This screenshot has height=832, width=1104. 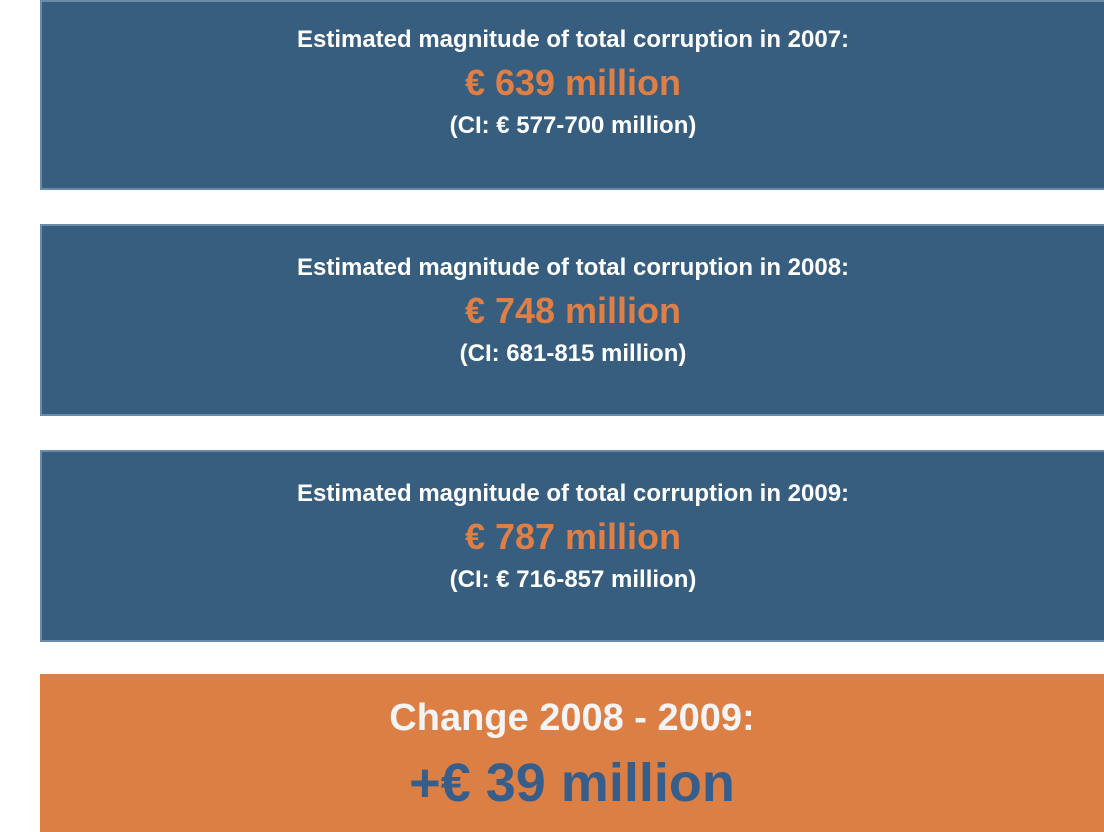 I want to click on change-heading: Change 2008 - 2009:, so click(x=572, y=718).